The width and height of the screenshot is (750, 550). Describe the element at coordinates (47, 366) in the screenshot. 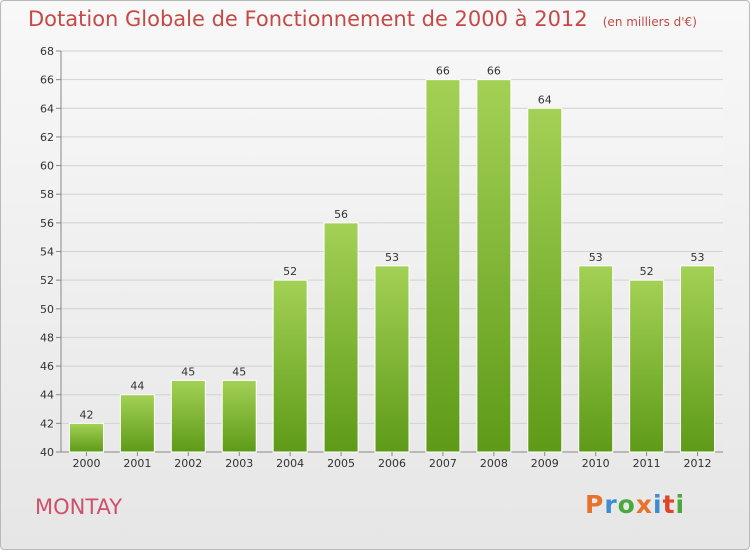

I see `y-tick-label: 46` at that location.